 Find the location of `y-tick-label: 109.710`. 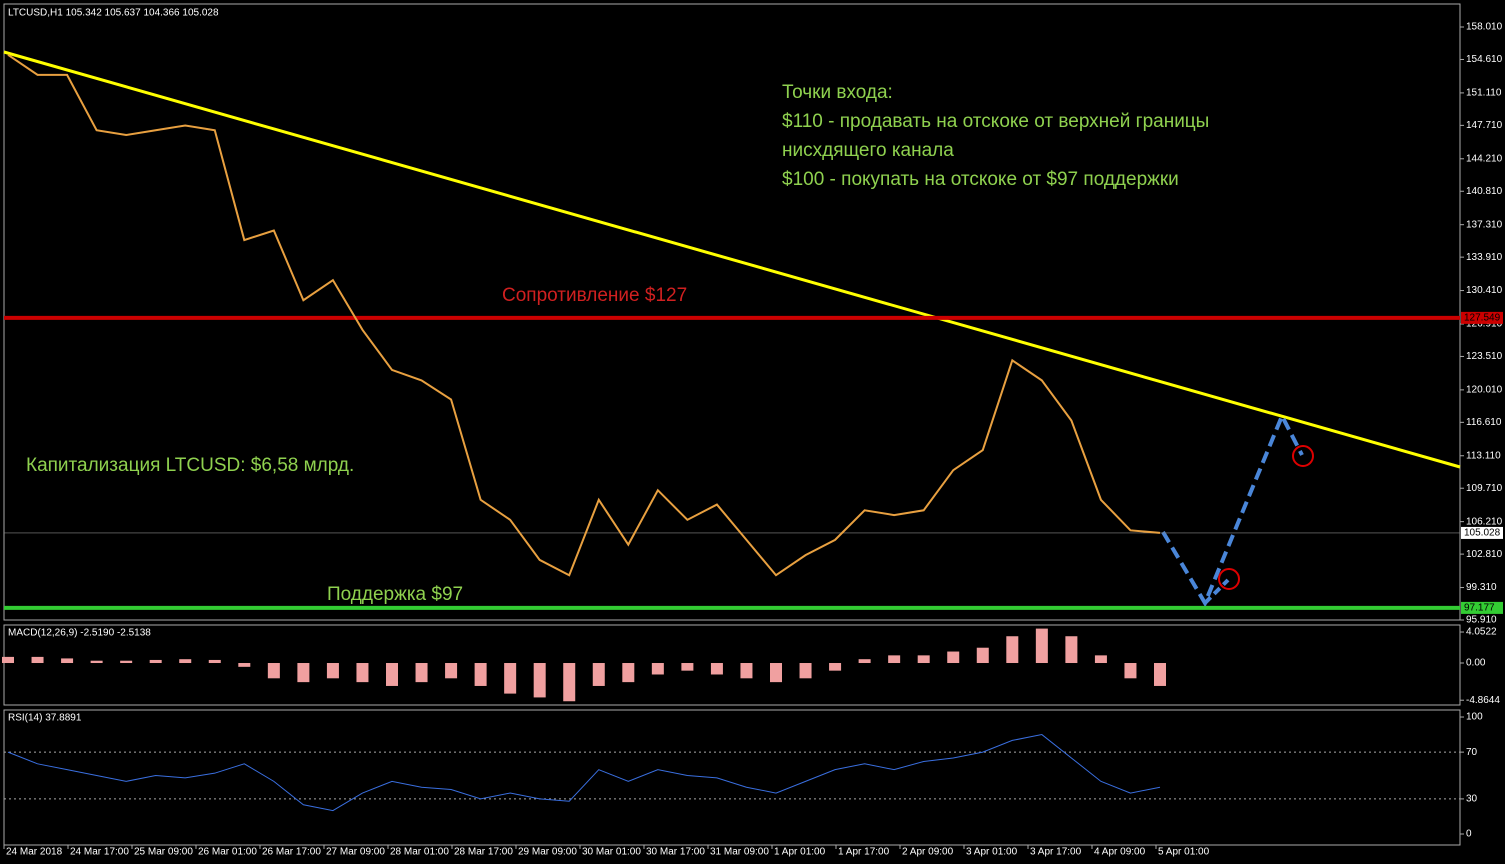

y-tick-label: 109.710 is located at coordinates (1484, 488).